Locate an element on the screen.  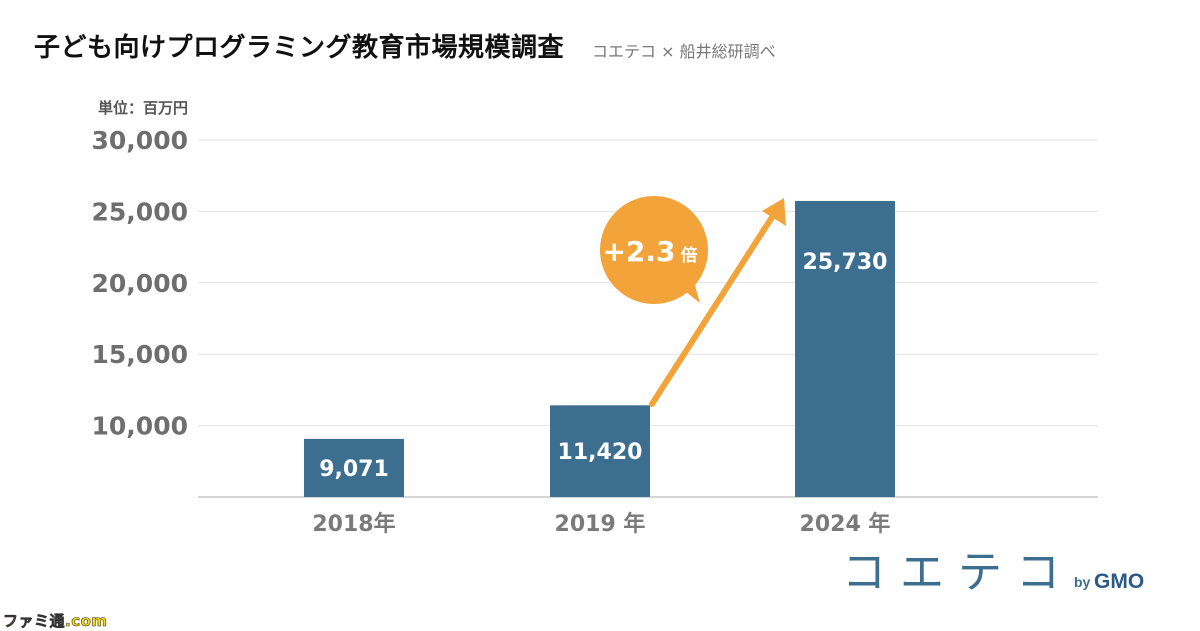
y-tick-label: 25,000 is located at coordinates (140, 211).